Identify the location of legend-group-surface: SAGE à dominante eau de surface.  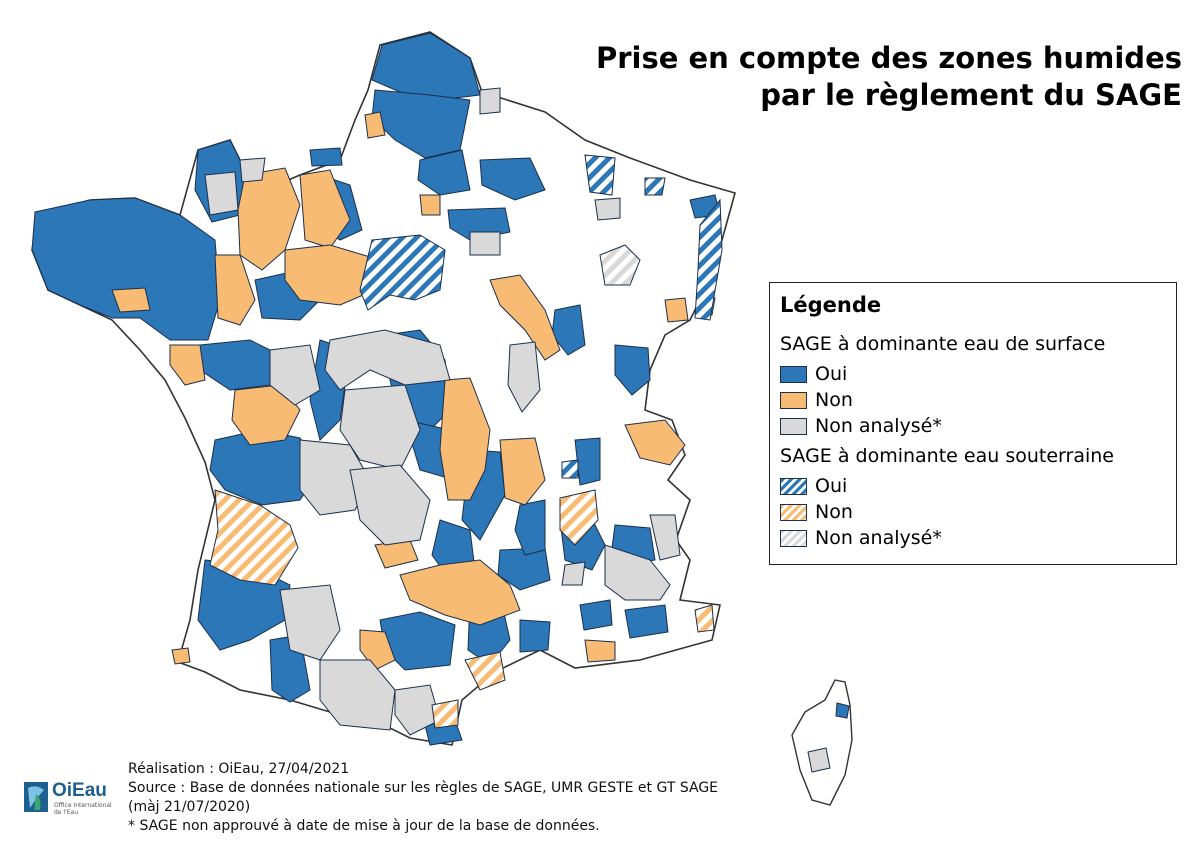
(943, 344).